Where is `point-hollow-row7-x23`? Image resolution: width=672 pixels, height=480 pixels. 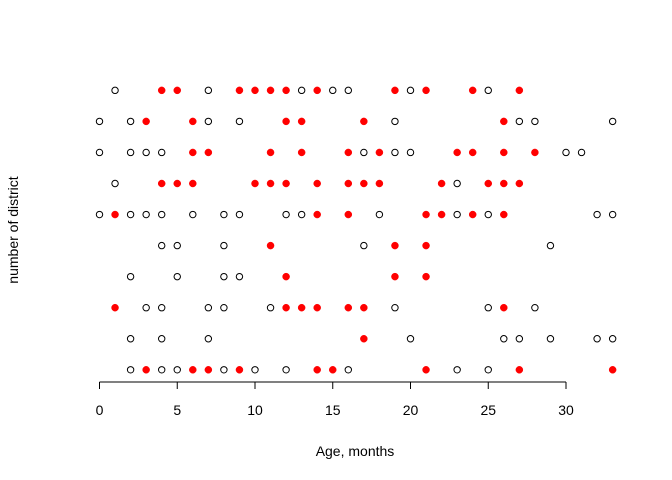 point-hollow-row7-x23 is located at coordinates (457, 183).